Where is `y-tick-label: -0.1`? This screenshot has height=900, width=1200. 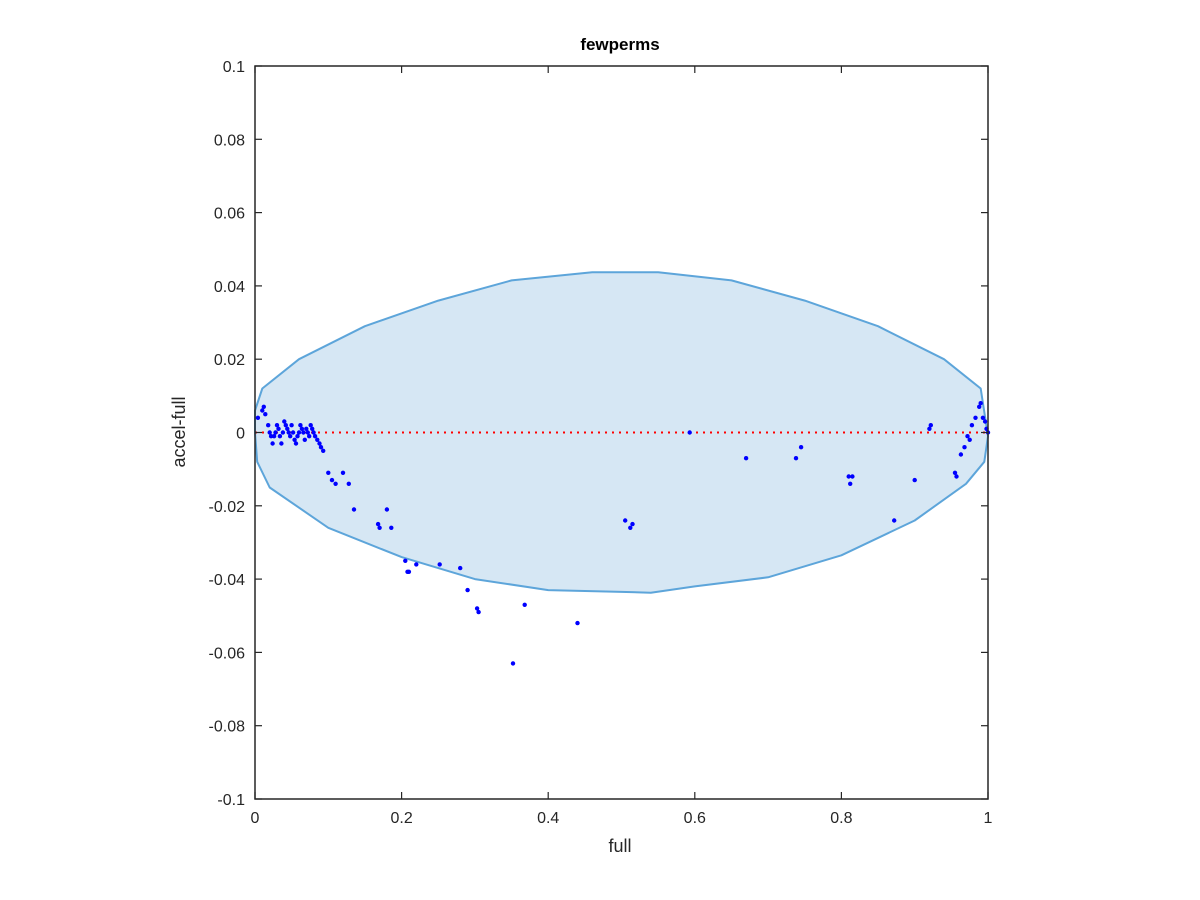
y-tick-label: -0.1 is located at coordinates (231, 800).